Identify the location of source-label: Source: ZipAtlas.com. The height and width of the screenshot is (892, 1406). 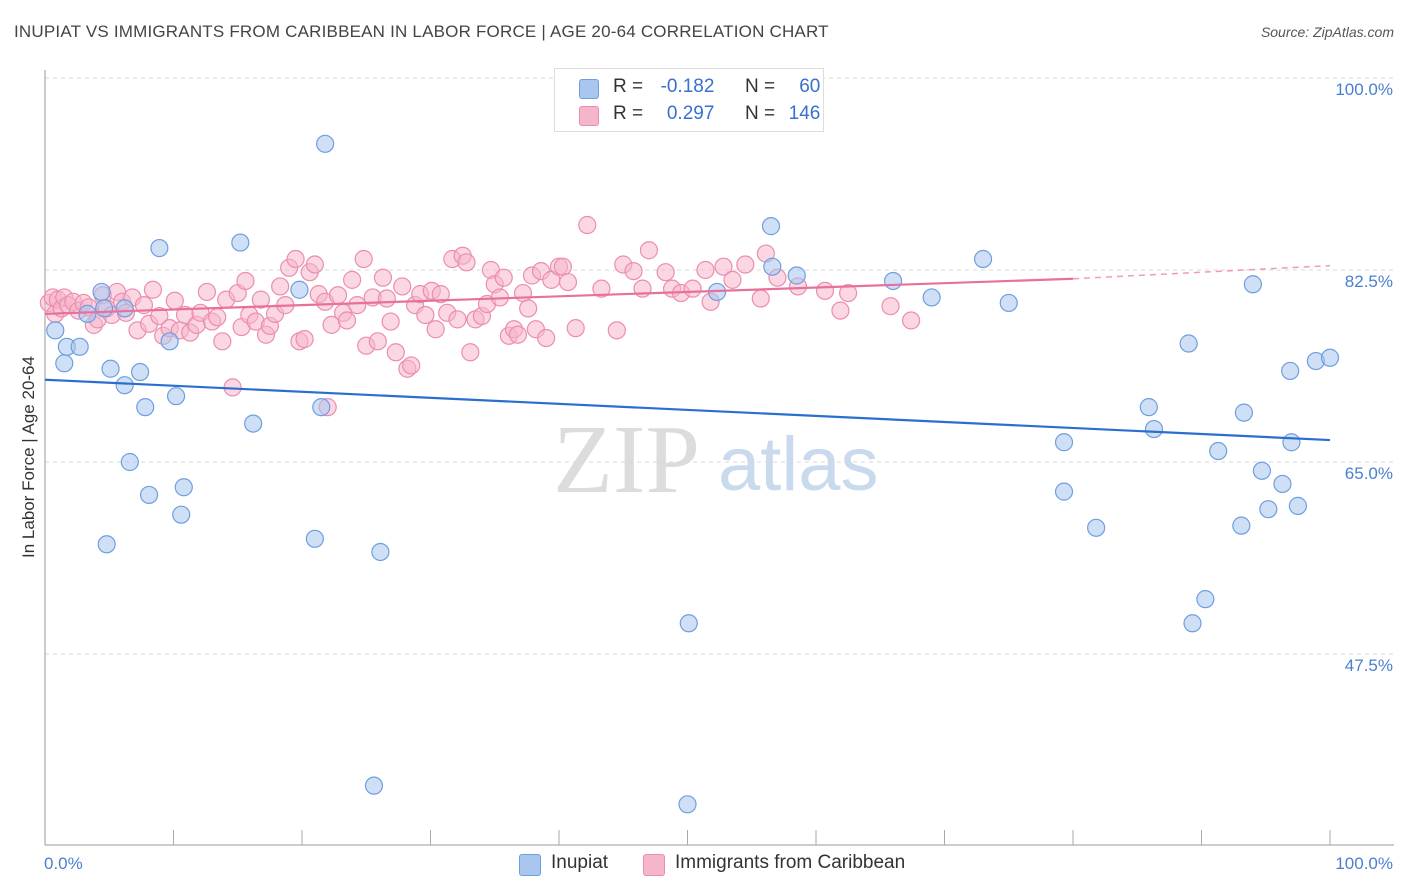
(1327, 32).